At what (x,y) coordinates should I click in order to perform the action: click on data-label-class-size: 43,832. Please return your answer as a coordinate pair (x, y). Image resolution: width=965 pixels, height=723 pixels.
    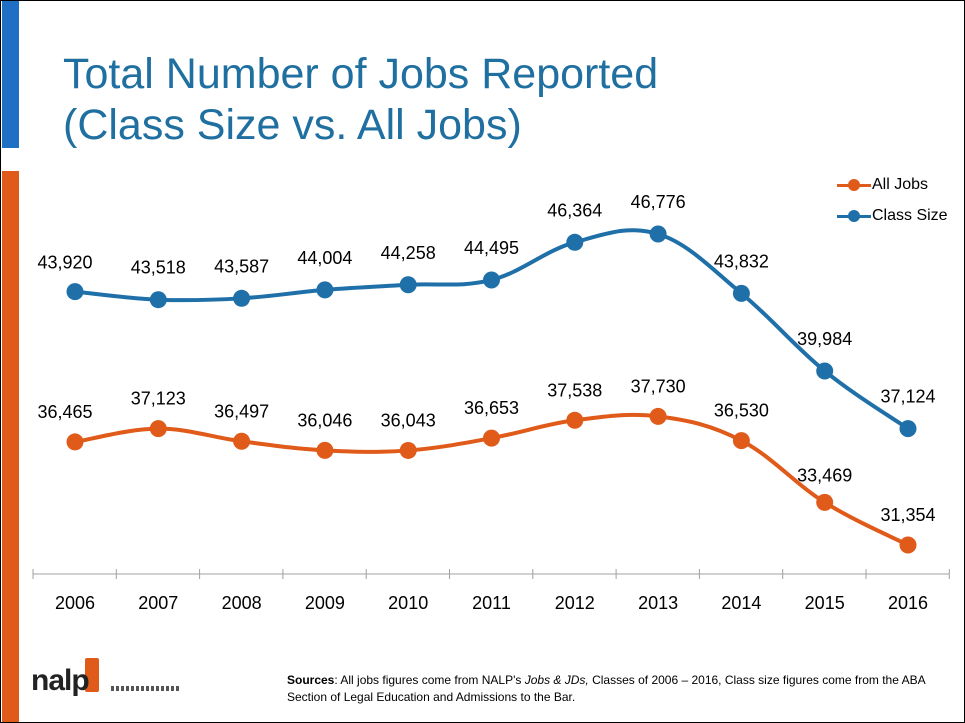
    Looking at the image, I should click on (741, 261).